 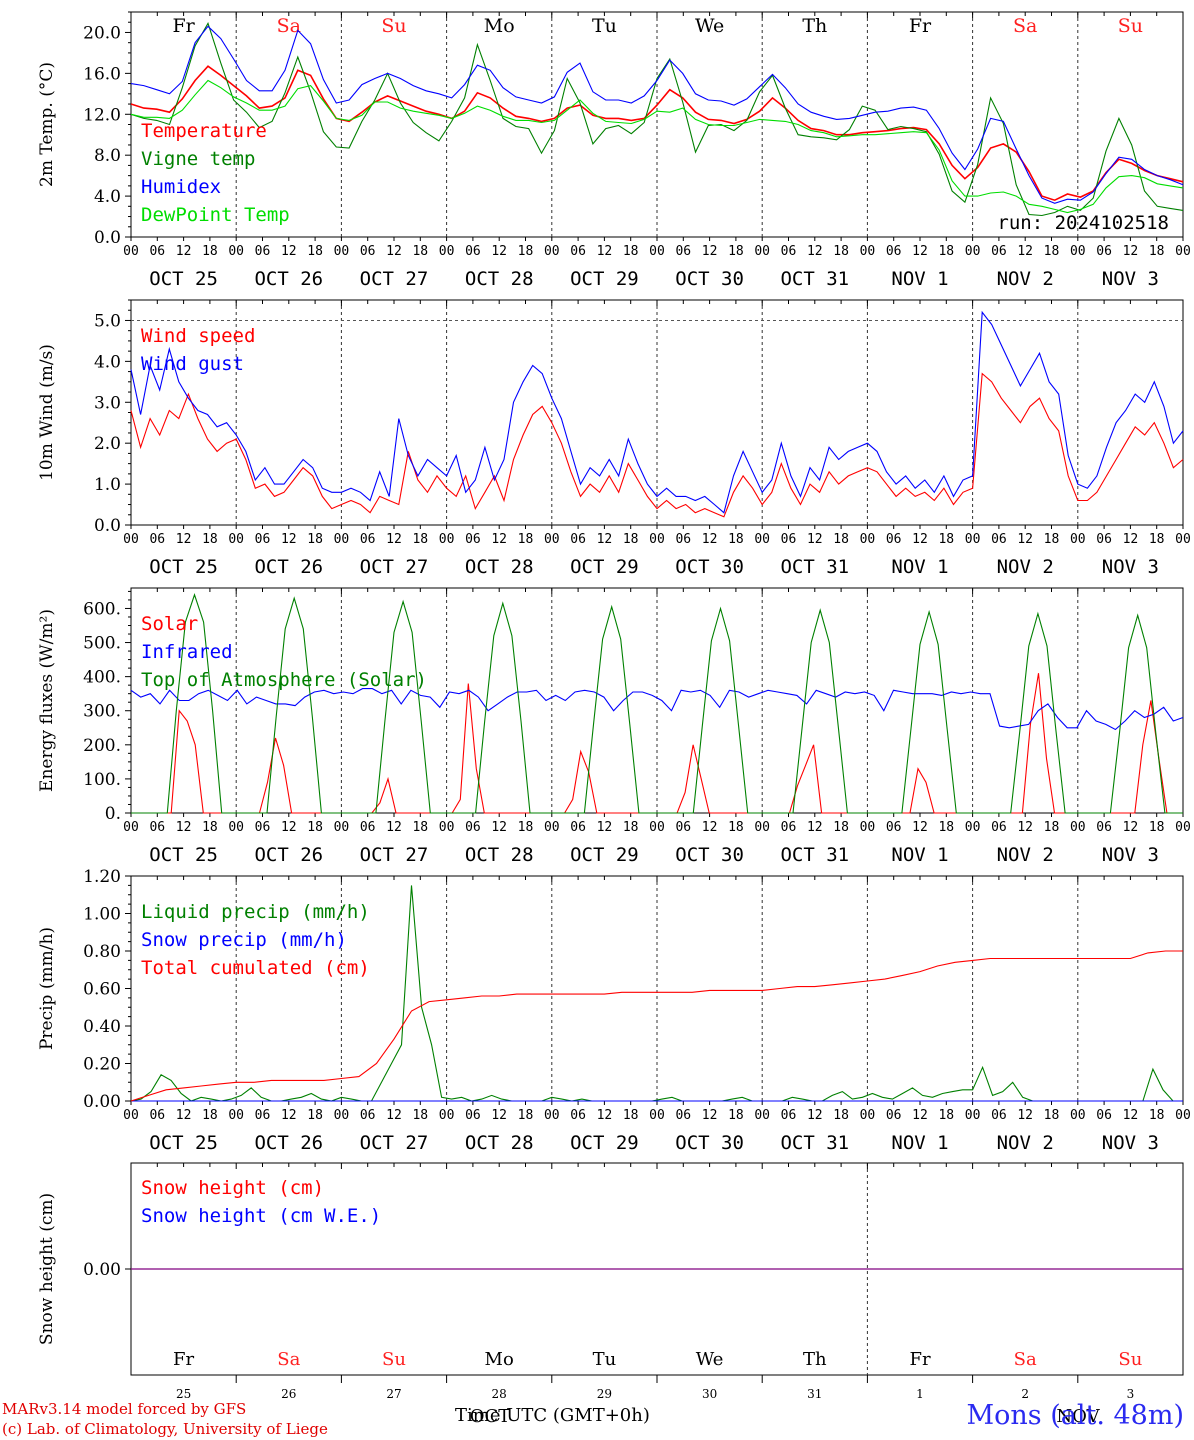 I want to click on legend-entry-2-2: Top of Atmosphere (Solar), so click(x=284, y=680).